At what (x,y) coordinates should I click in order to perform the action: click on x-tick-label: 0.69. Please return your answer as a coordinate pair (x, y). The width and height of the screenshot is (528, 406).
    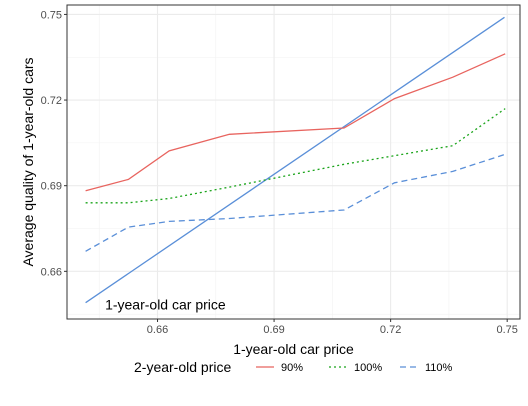
    Looking at the image, I should click on (273, 330).